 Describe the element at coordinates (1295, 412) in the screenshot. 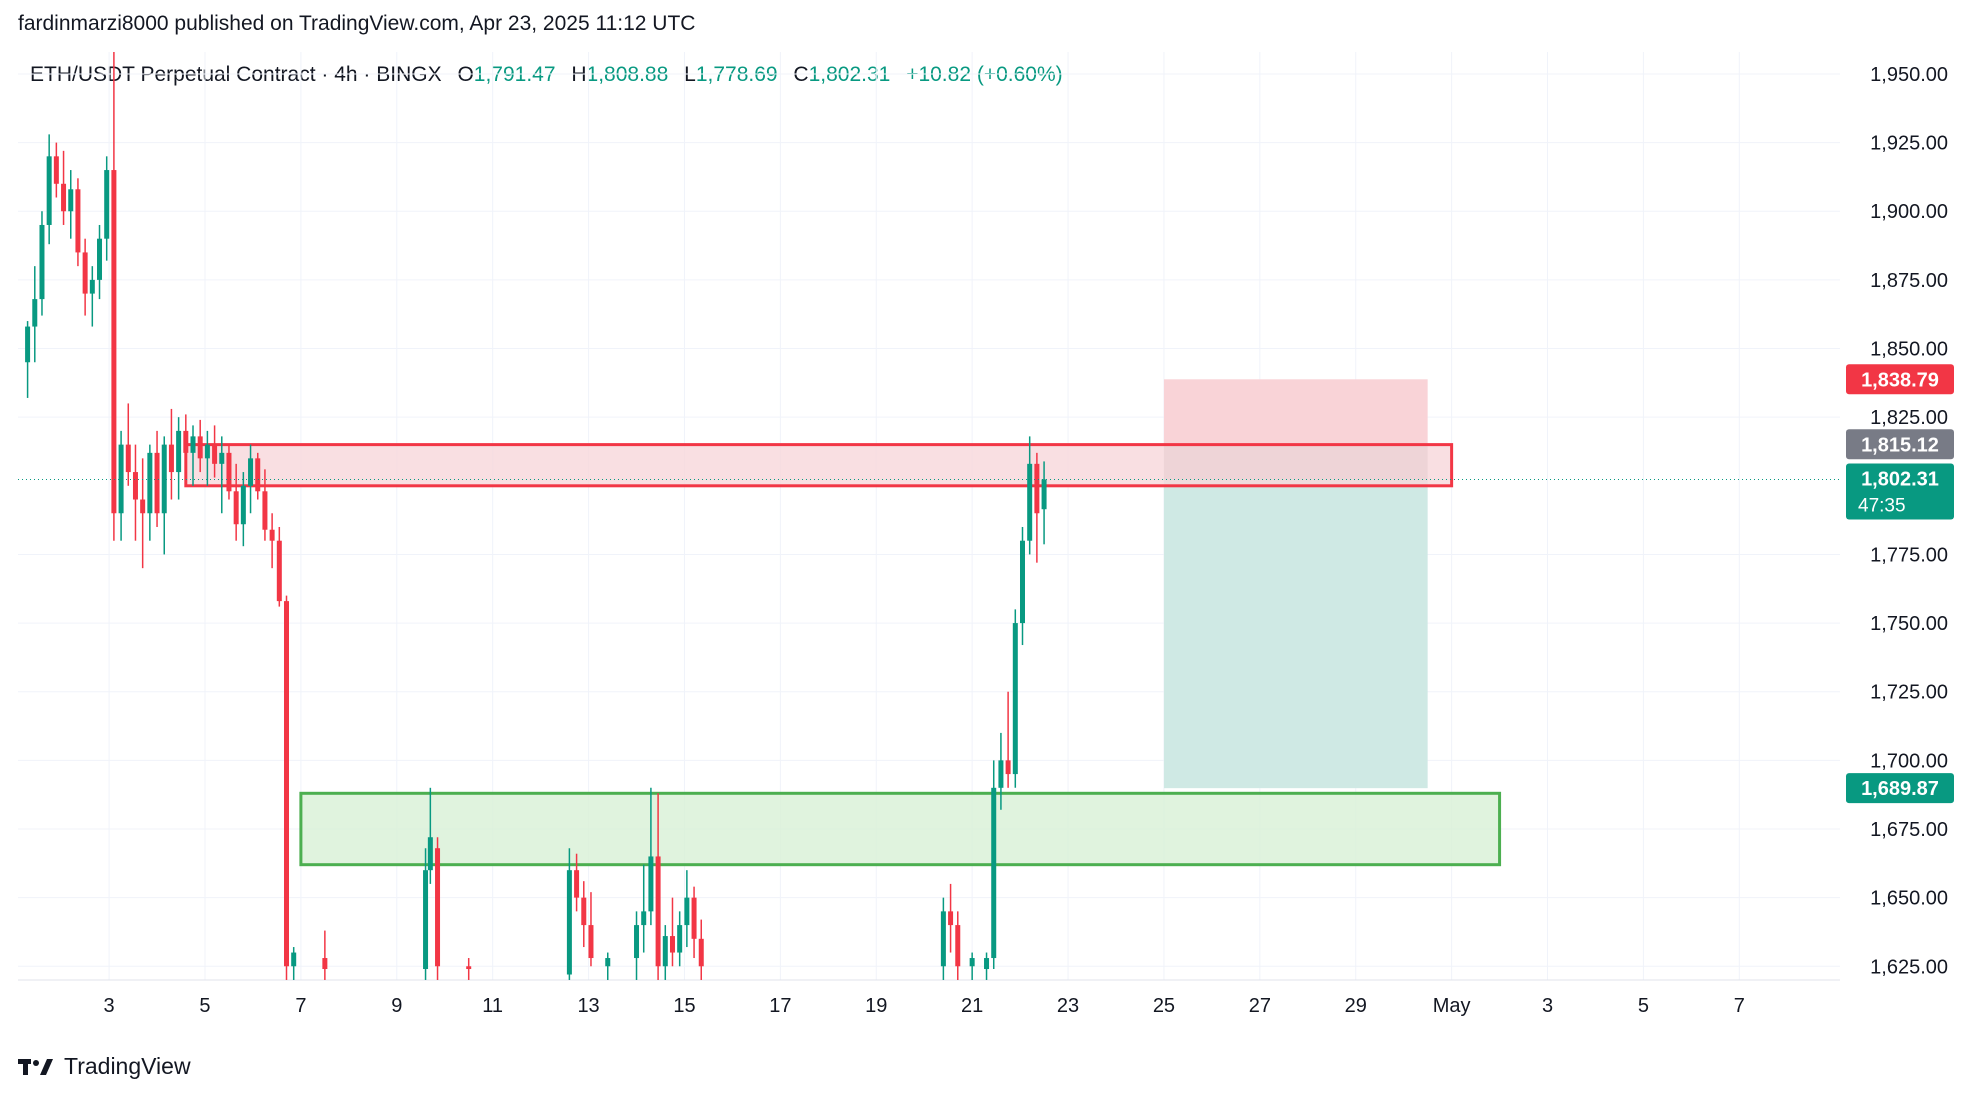

I see `stop-loss-zone` at that location.